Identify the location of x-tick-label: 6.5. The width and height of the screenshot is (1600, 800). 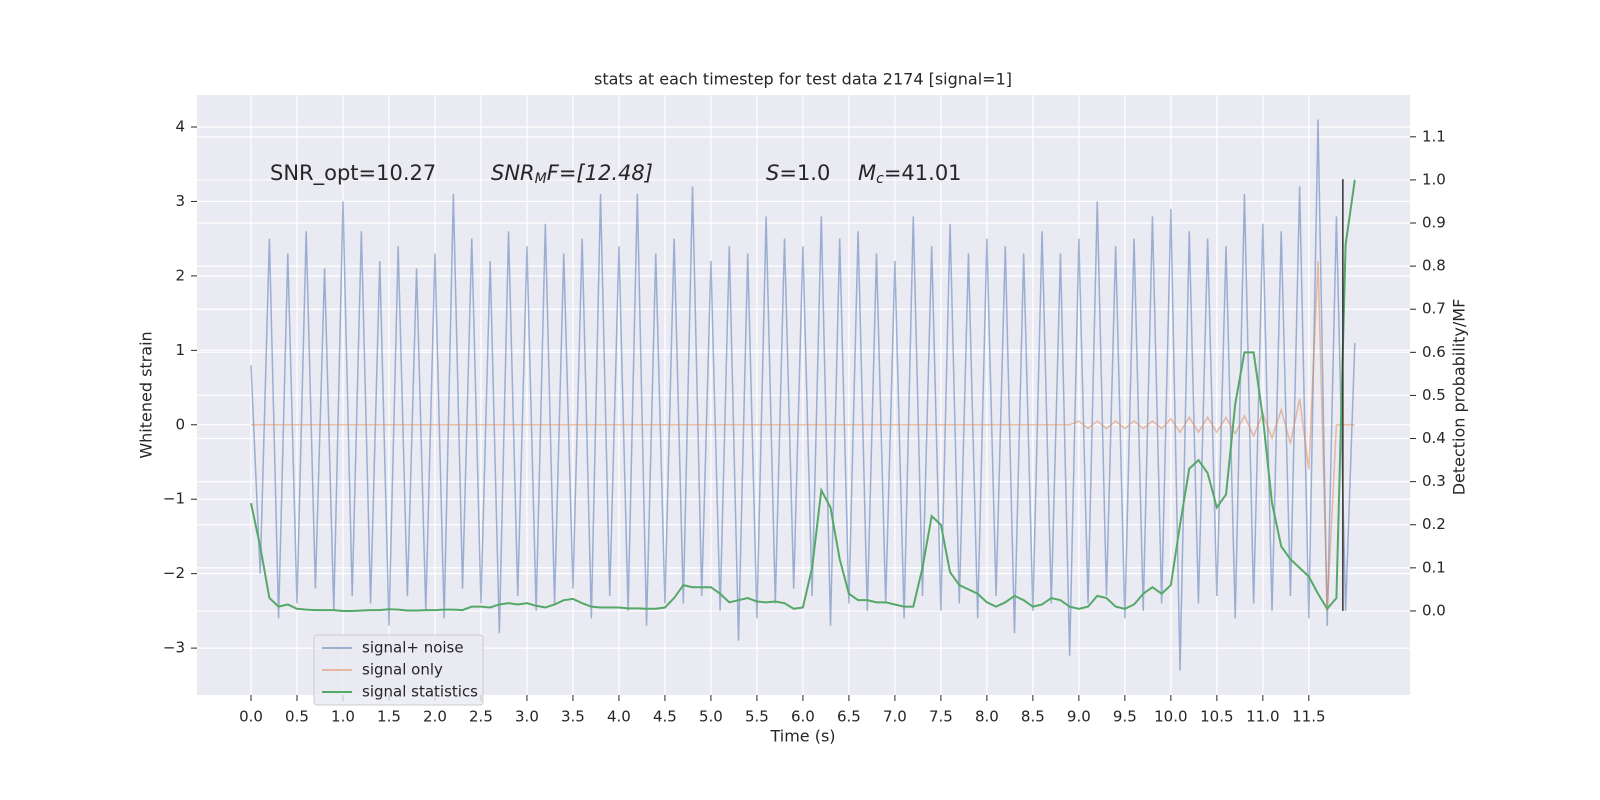
(849, 717).